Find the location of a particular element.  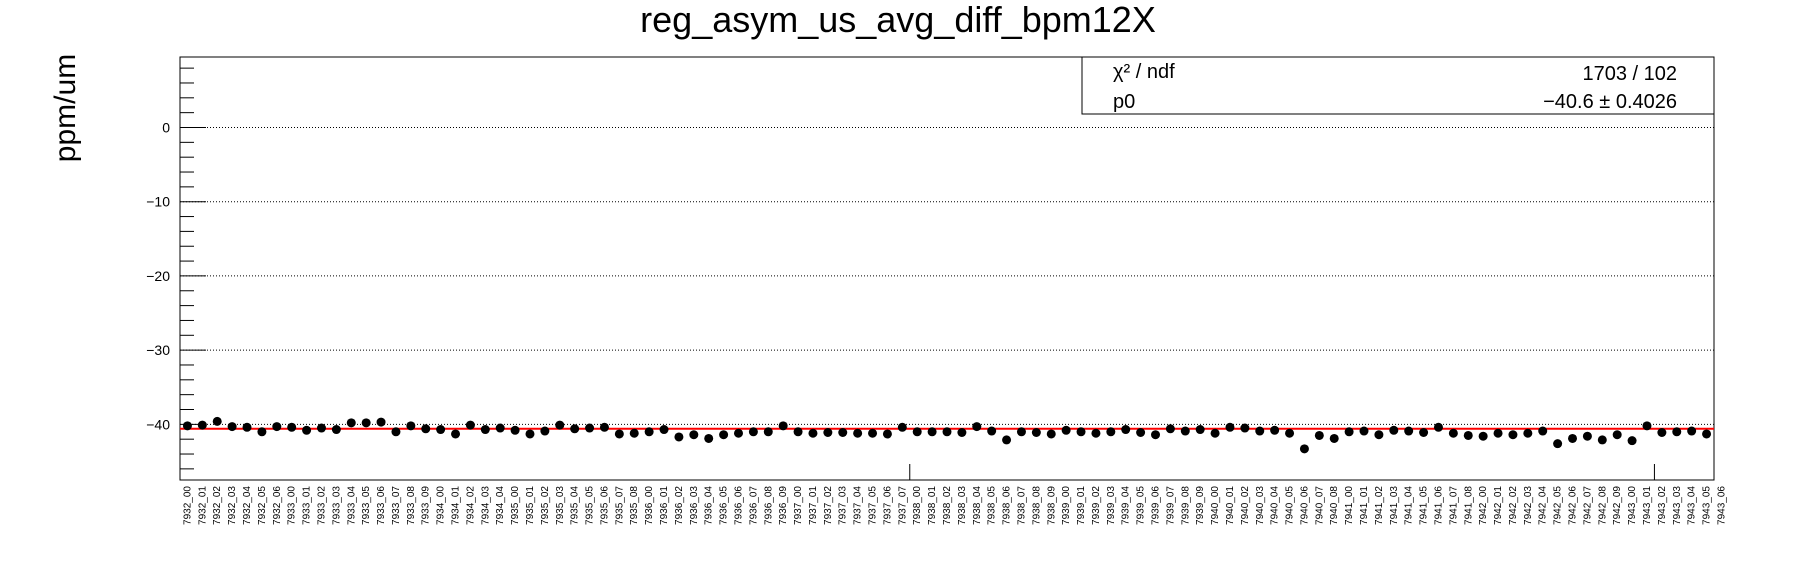

x-tick-label: 7935_07 is located at coordinates (619, 505).